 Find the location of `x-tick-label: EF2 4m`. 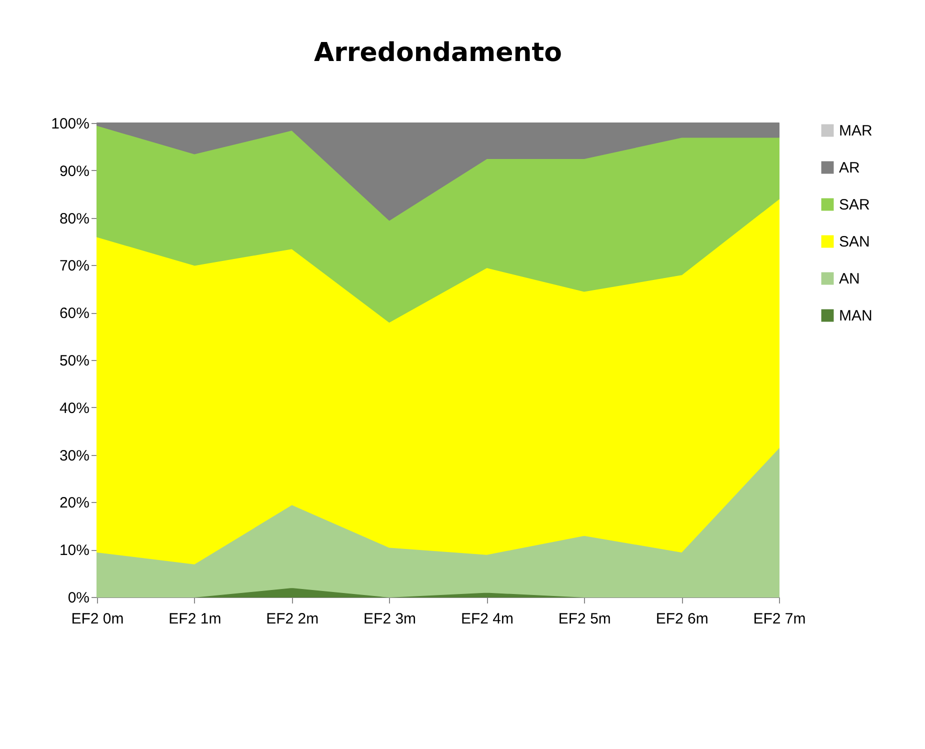

x-tick-label: EF2 4m is located at coordinates (487, 619).